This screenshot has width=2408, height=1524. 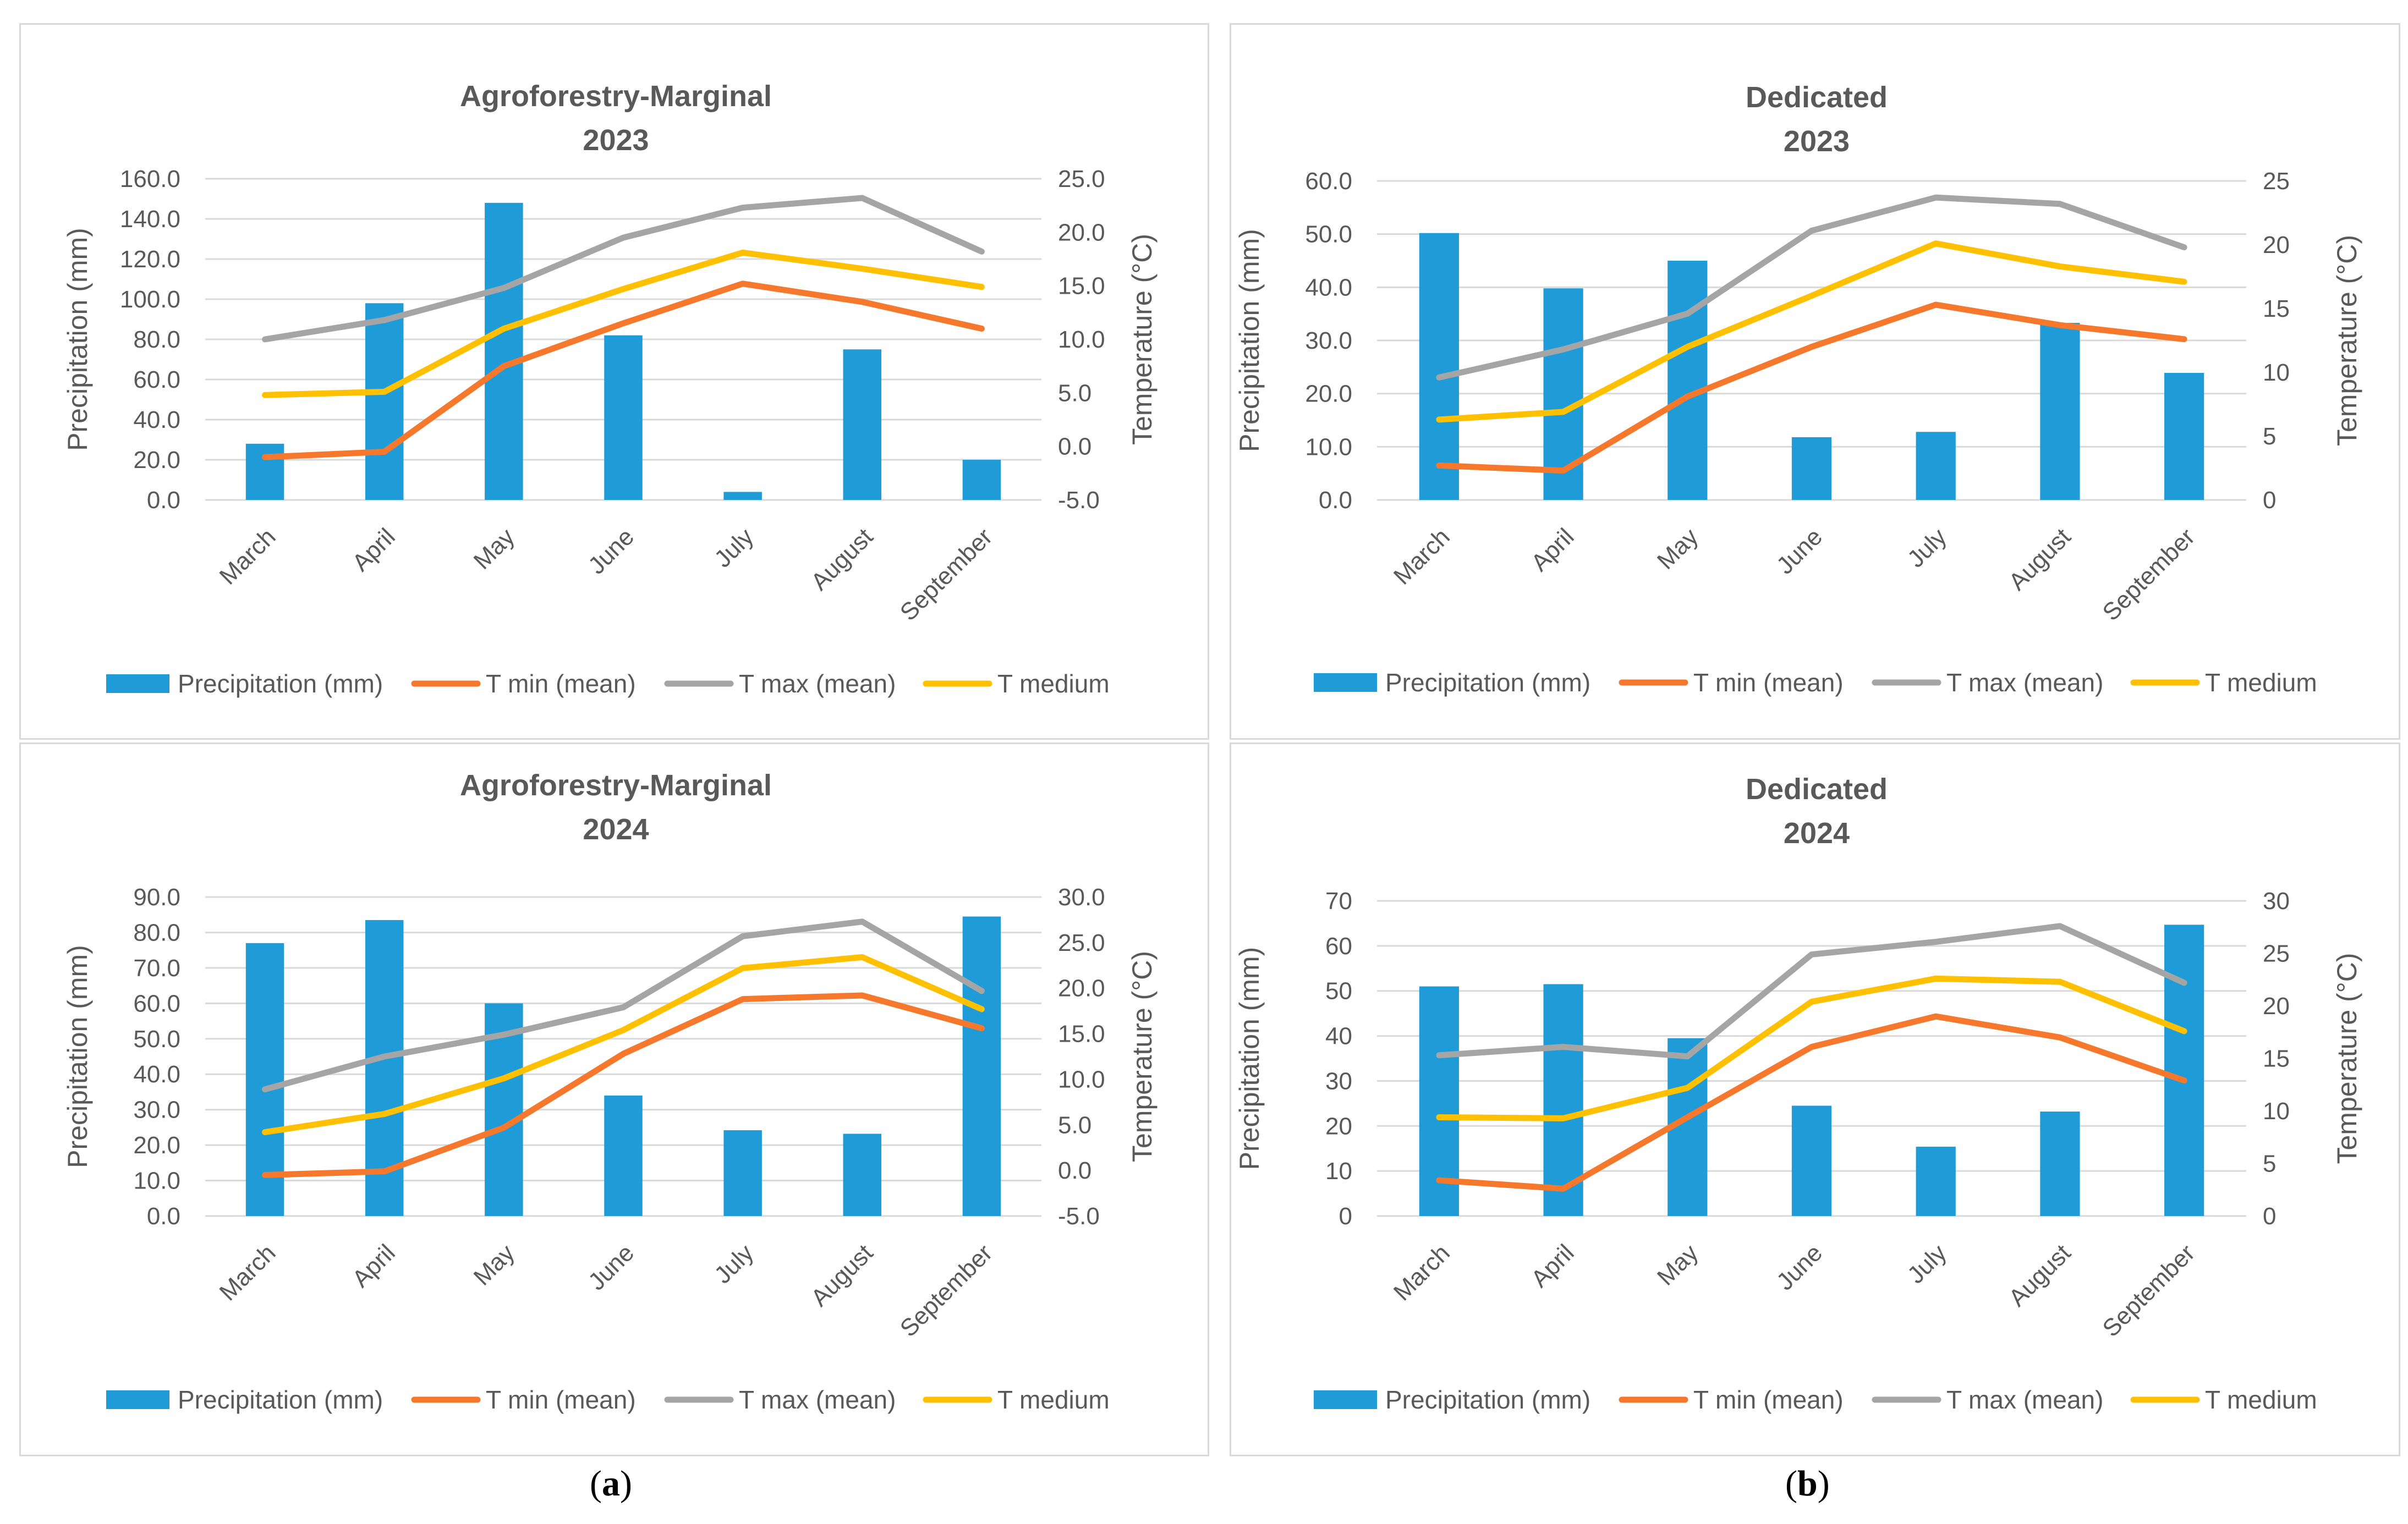 What do you see at coordinates (2276, 1006) in the screenshot?
I see `y2-tick-label: 20` at bounding box center [2276, 1006].